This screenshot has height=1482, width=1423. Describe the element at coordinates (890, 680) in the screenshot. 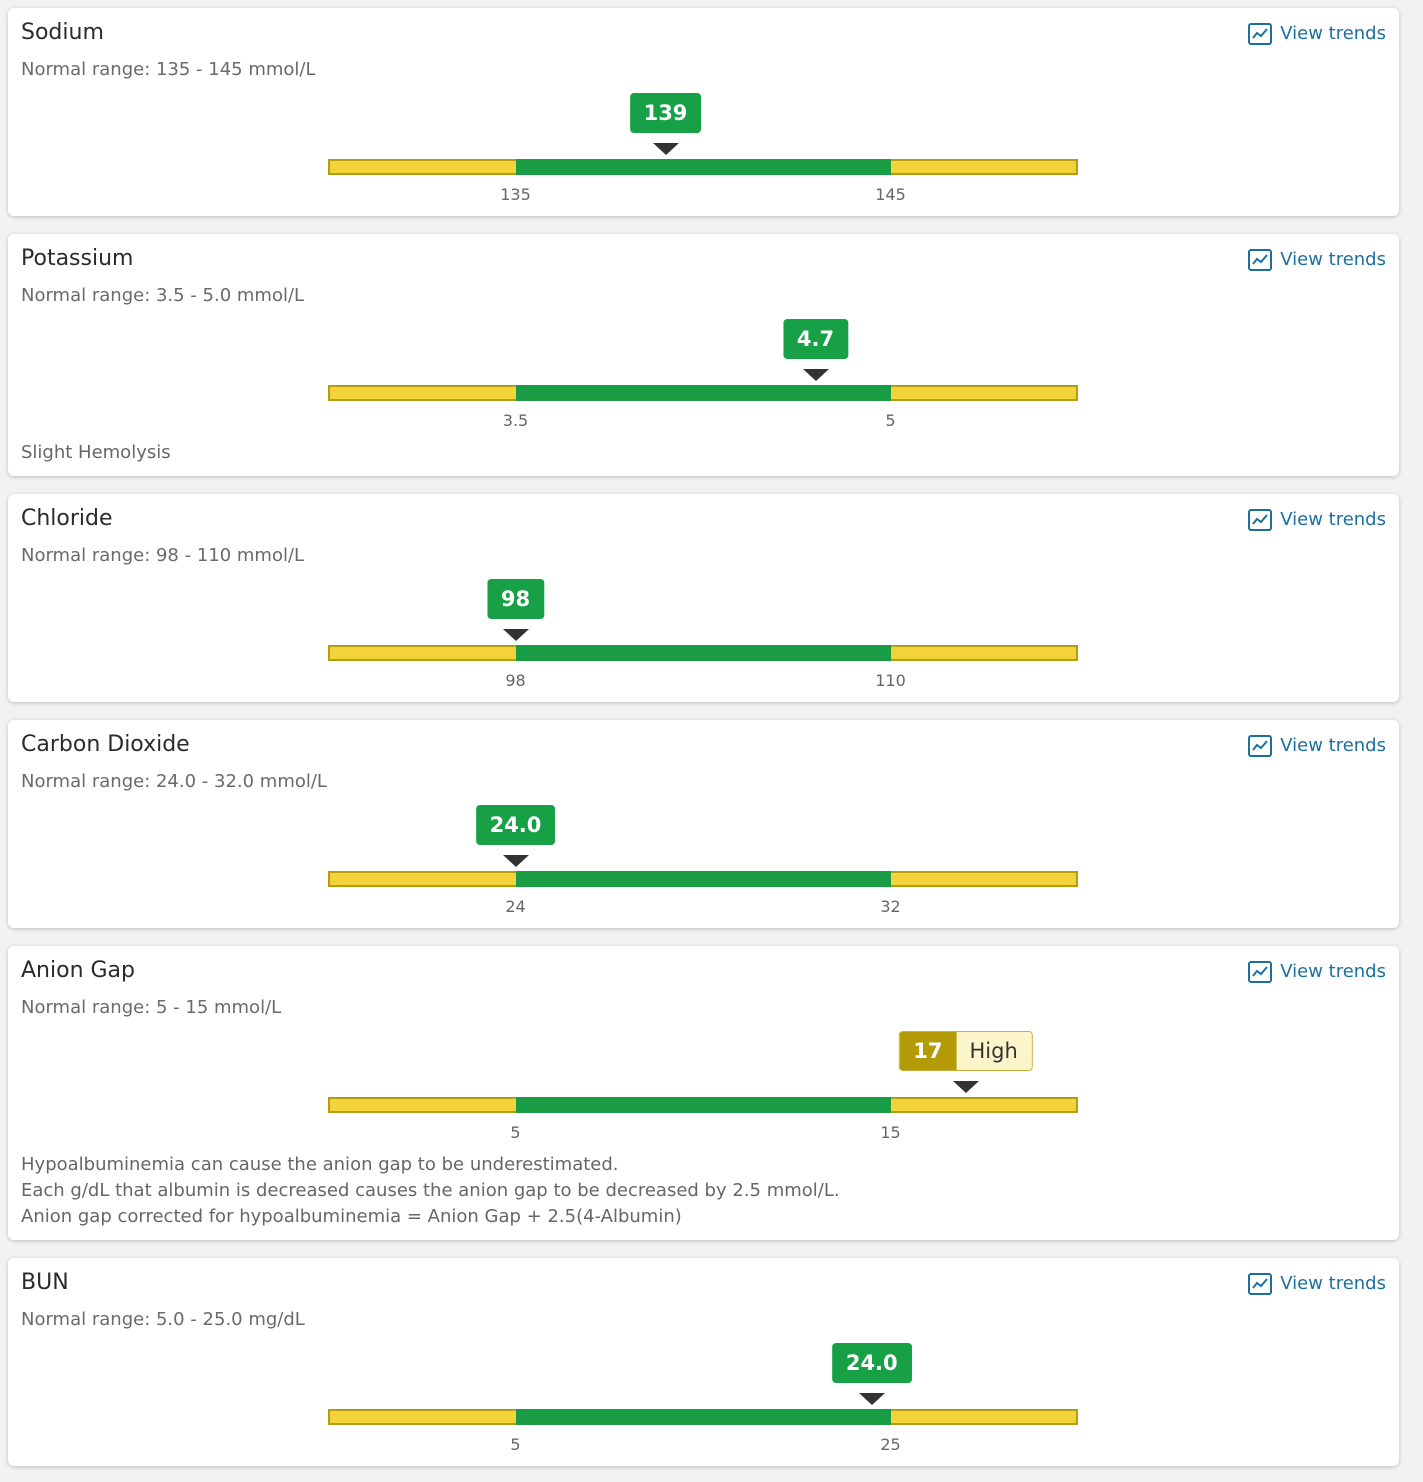

I see `range-tick-label: 110` at that location.